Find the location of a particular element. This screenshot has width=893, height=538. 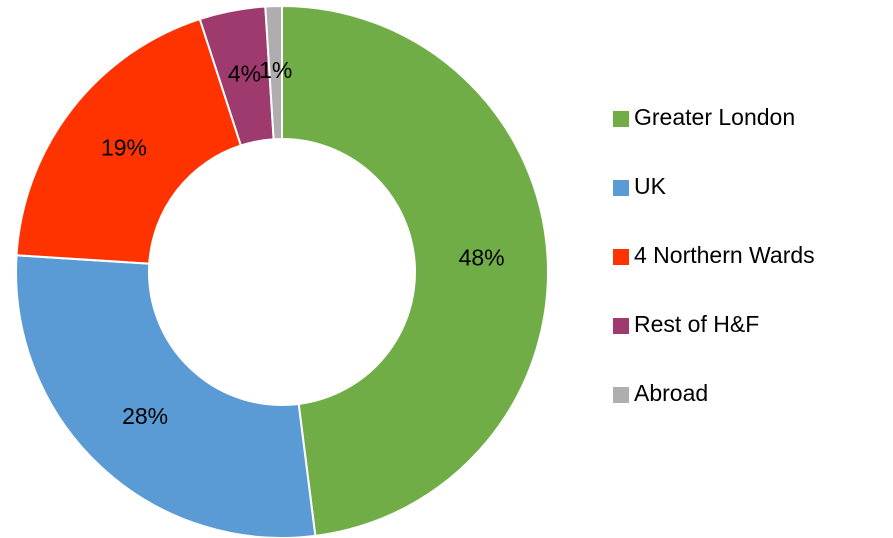

legend-label: 4 Northern Wards is located at coordinates (724, 255).